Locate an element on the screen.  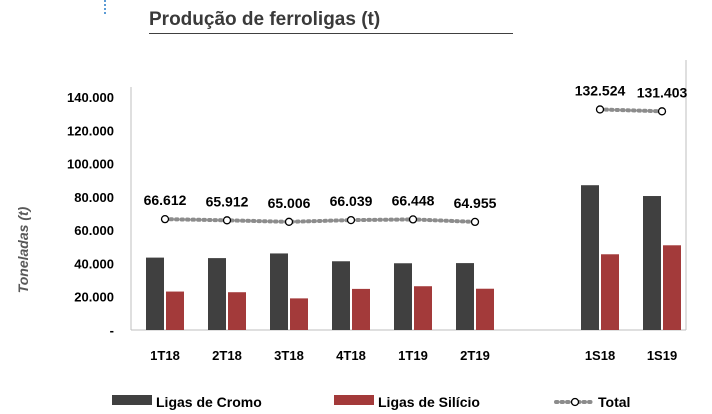
category-label: 1S19 is located at coordinates (662, 355).